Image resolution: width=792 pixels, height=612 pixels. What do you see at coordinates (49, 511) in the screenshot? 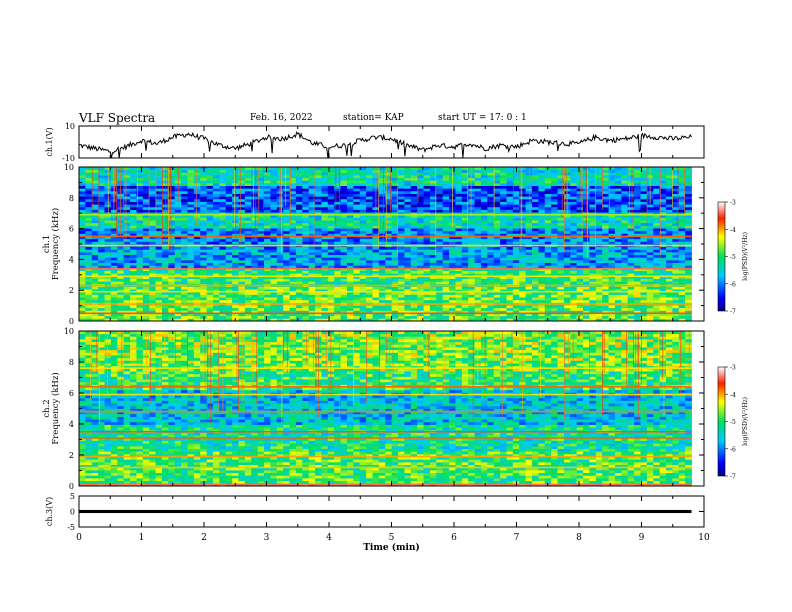
I see `y-axis-label: ch.3(V)` at bounding box center [49, 511].